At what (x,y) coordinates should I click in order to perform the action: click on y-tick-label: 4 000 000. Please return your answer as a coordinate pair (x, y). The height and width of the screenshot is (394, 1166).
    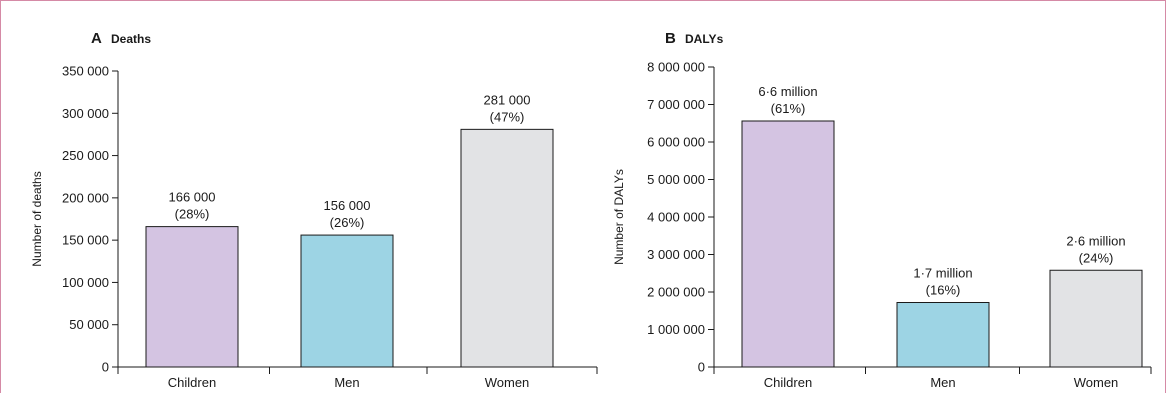
    Looking at the image, I should click on (676, 217).